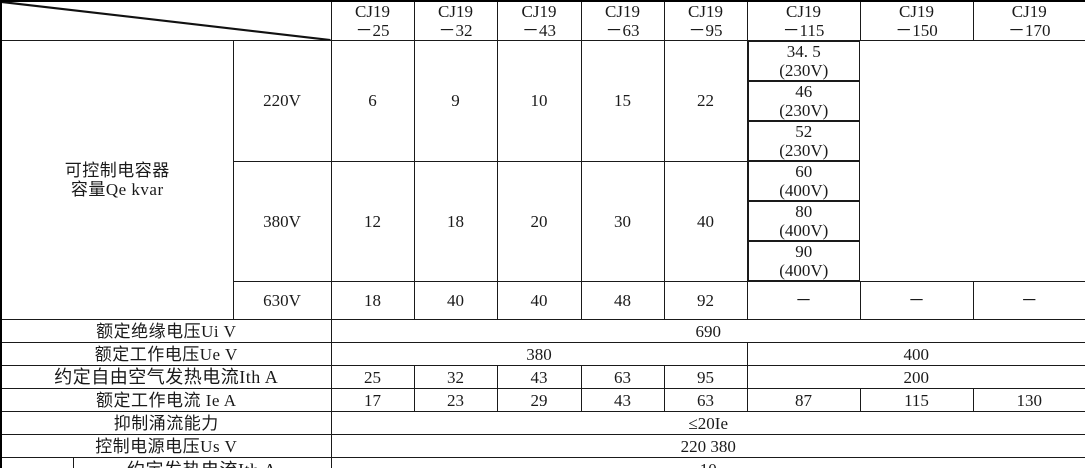 The height and width of the screenshot is (468, 1085). I want to click on value-inrush-suppression: ≤20Ie, so click(707, 423).